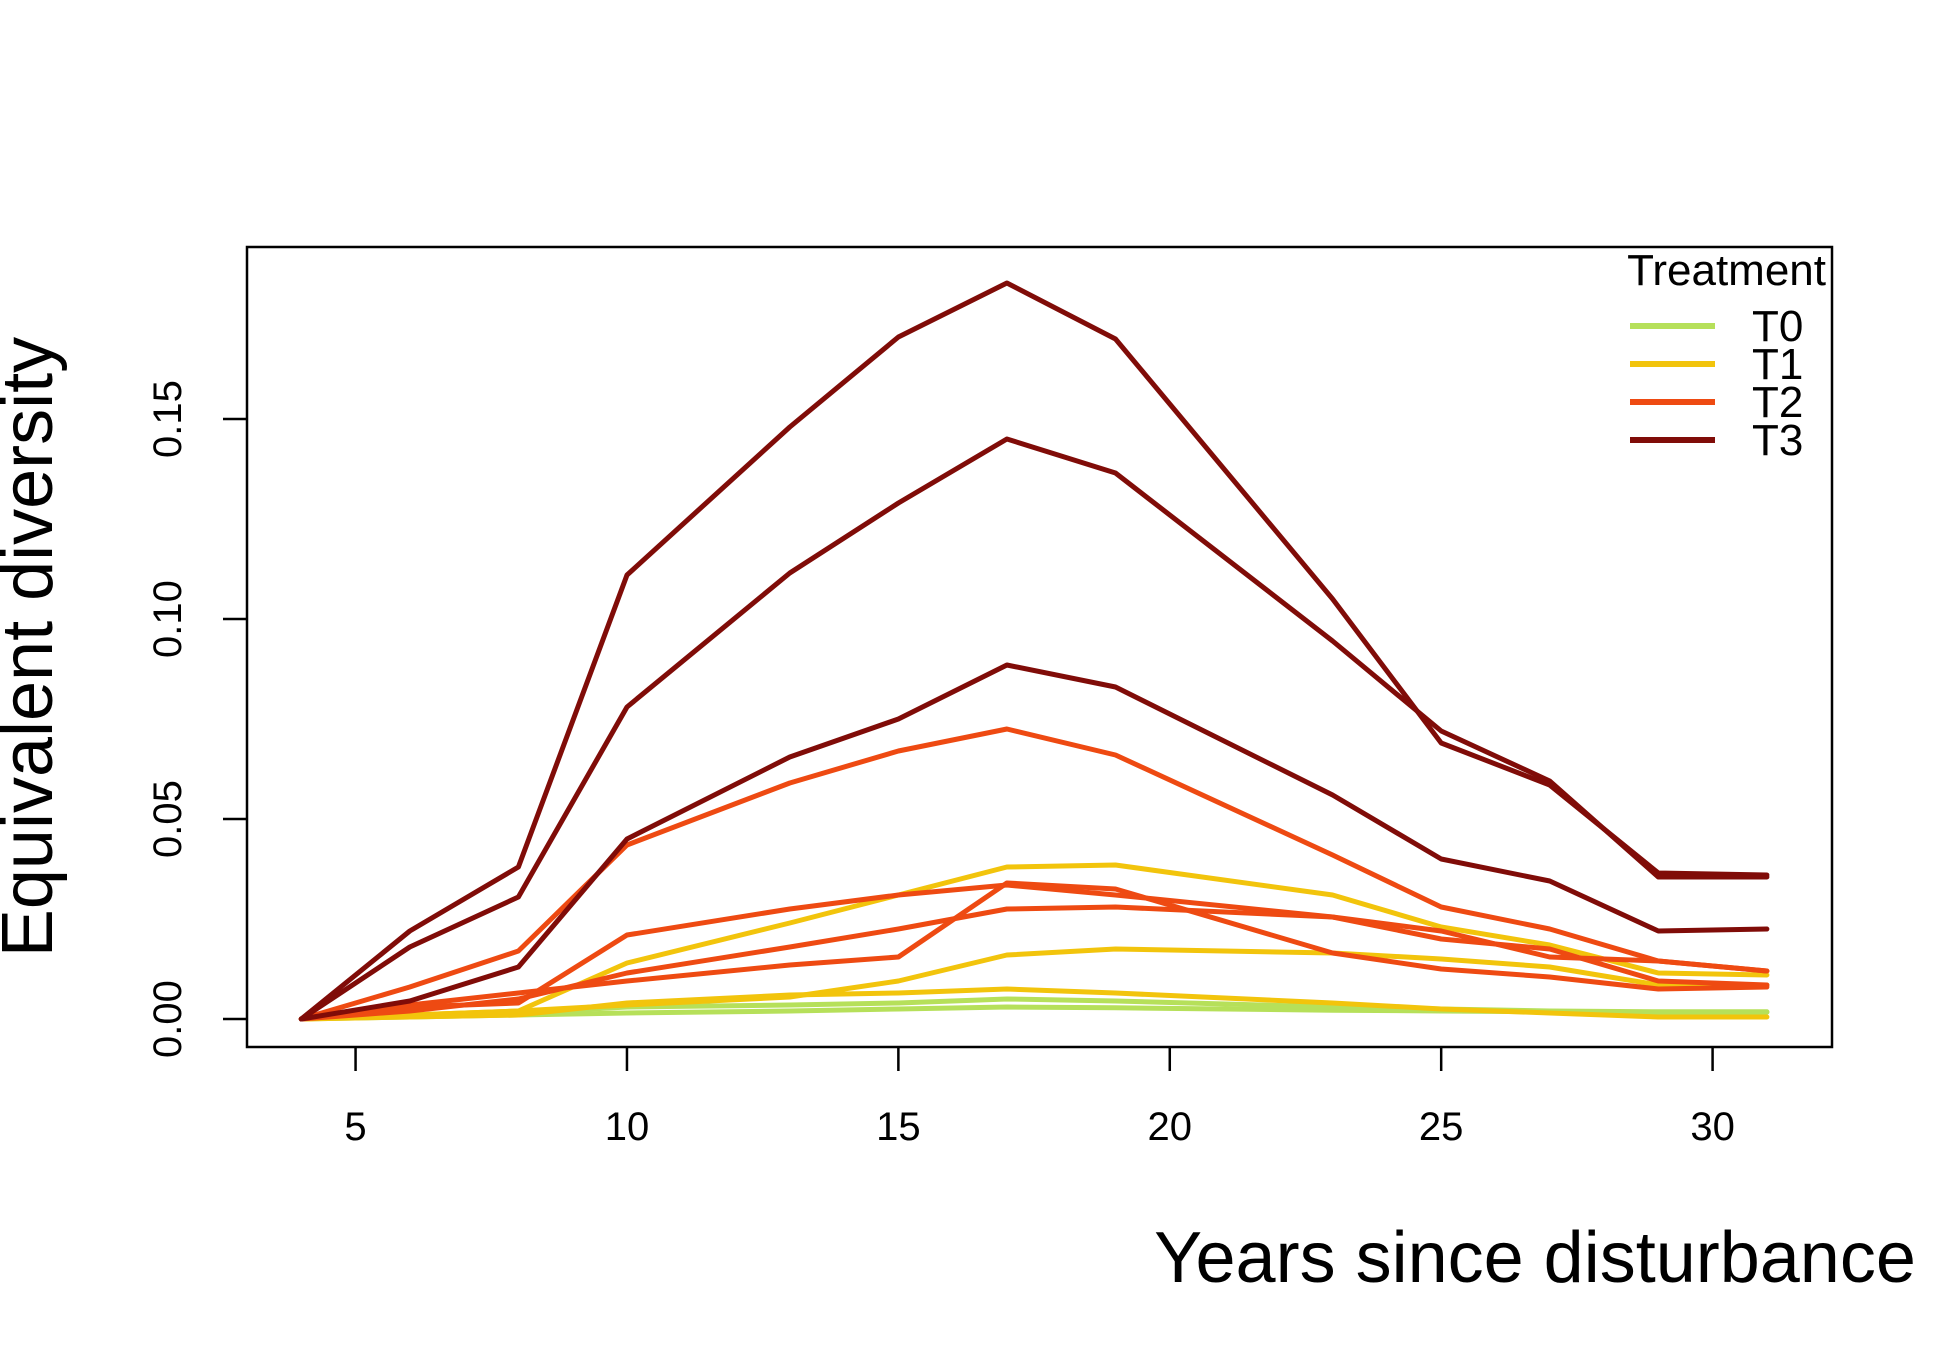 The image size is (1950, 1350). What do you see at coordinates (1777, 364) in the screenshot?
I see `legend-label-t1: T1` at bounding box center [1777, 364].